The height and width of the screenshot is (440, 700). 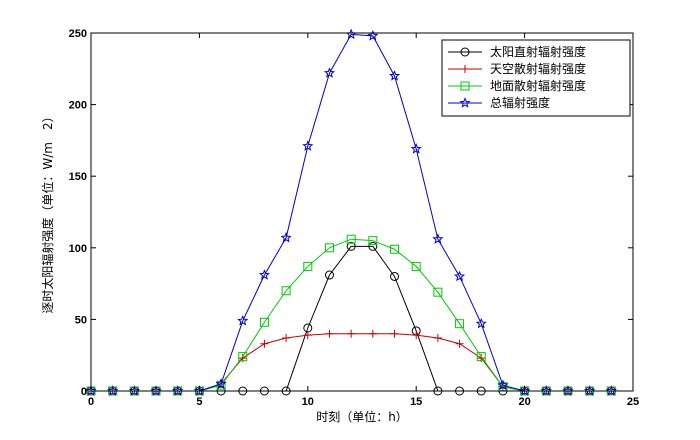 What do you see at coordinates (308, 402) in the screenshot?
I see `x-tick-label: 10` at bounding box center [308, 402].